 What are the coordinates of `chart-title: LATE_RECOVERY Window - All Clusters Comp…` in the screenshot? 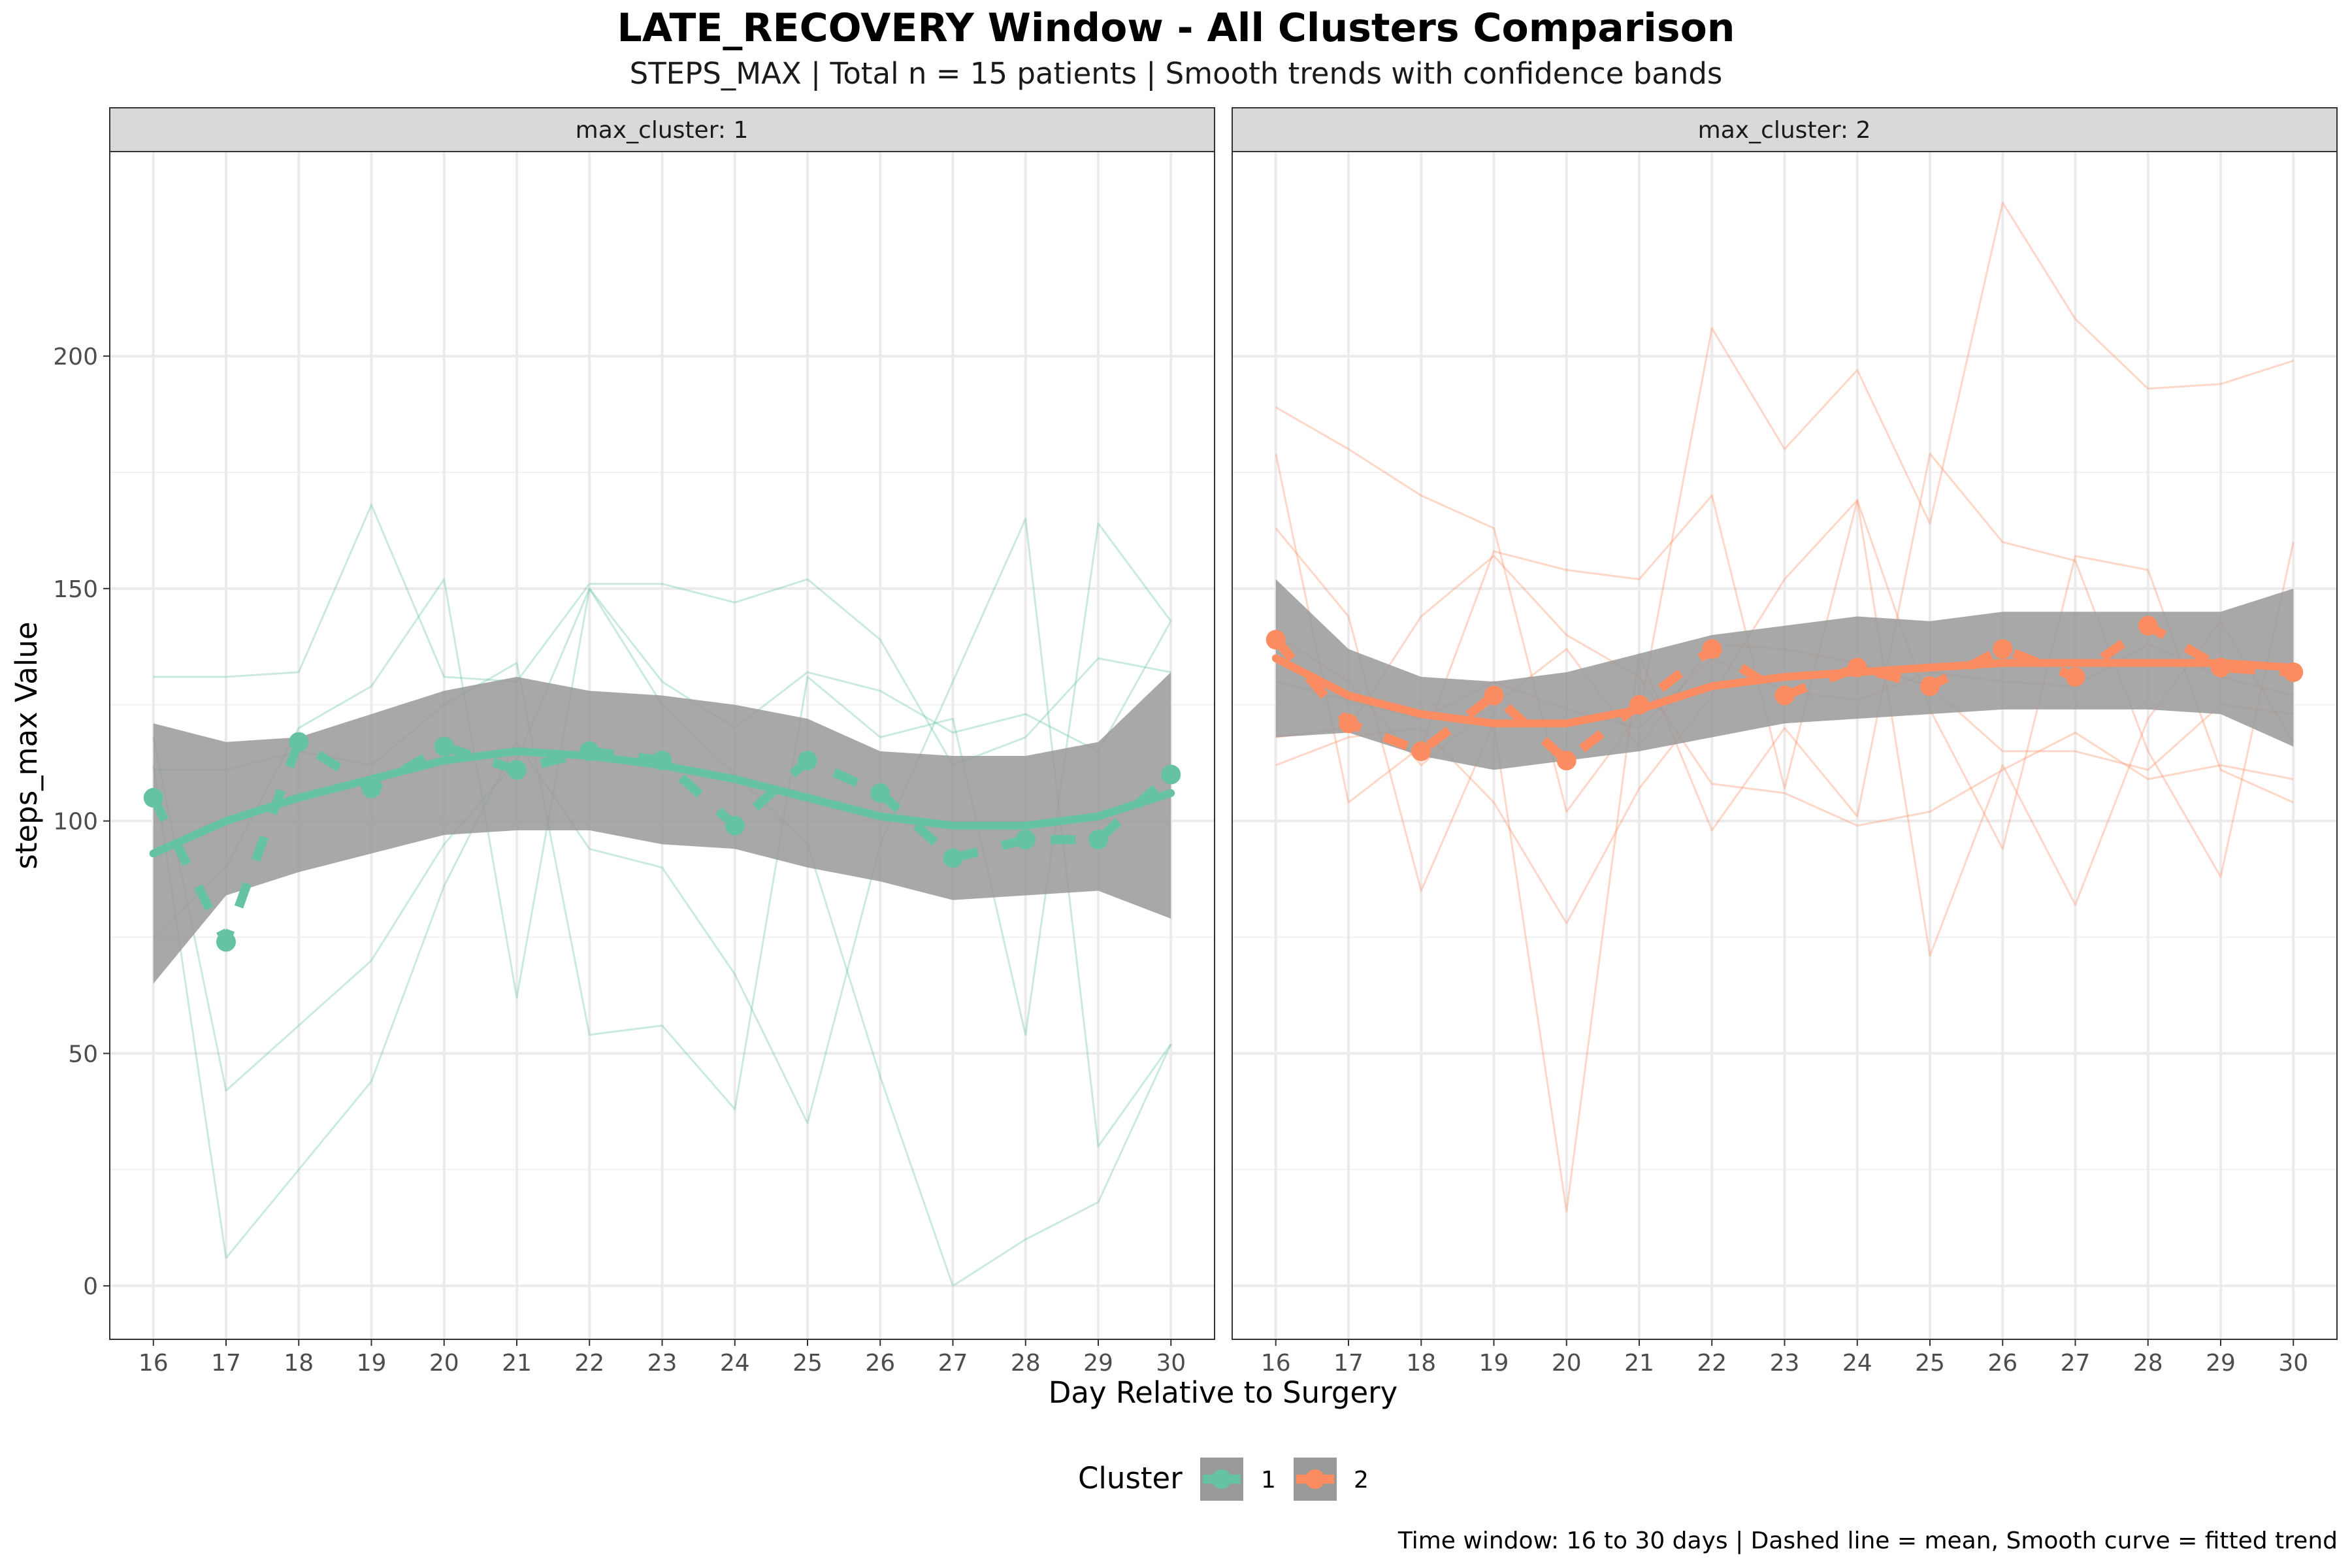 It's located at (1176, 28).